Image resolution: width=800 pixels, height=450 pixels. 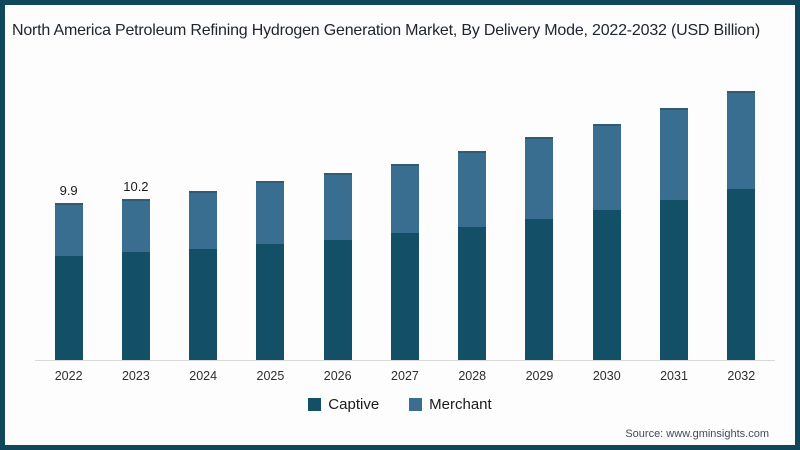 I want to click on bar-column: 2027, so click(x=404, y=229).